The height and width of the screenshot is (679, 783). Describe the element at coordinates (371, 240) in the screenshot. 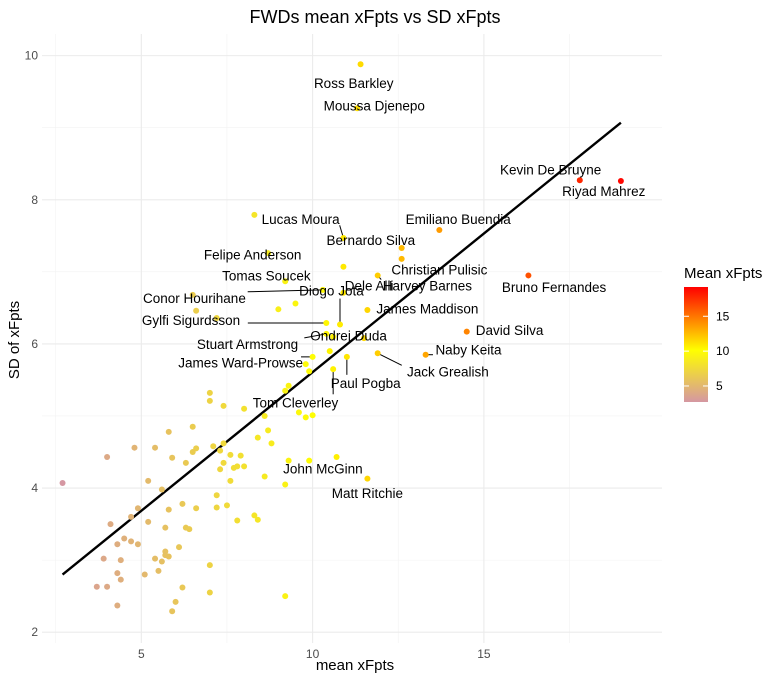

I see `point-label: Bernardo Silva` at that location.